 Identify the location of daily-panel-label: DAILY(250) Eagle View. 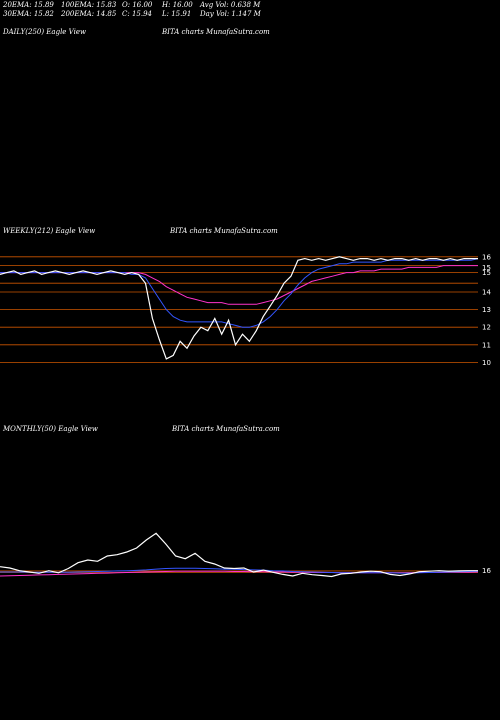
(44, 32).